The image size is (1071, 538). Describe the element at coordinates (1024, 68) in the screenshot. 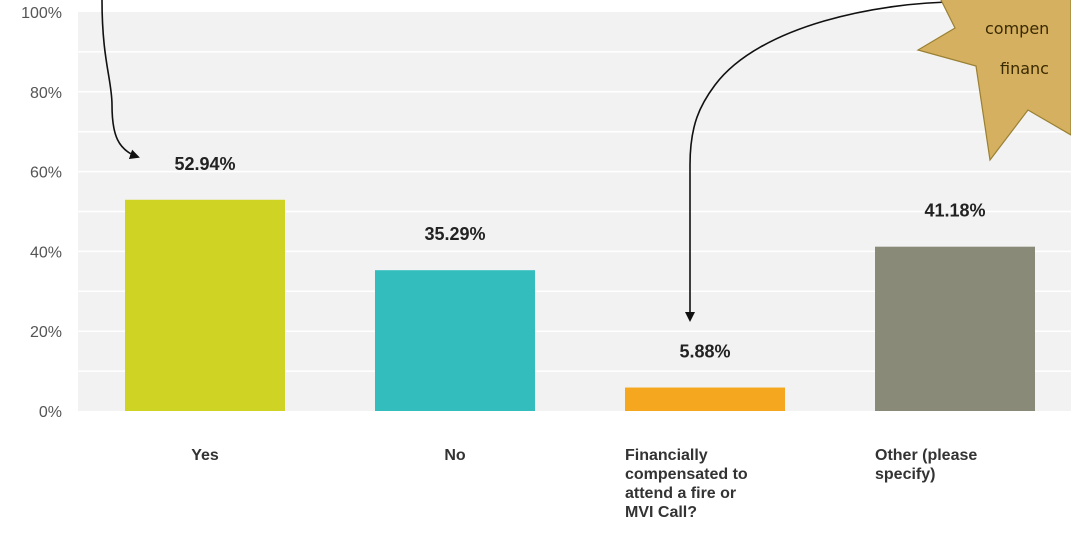

I see `callout-line-2: financ` at that location.